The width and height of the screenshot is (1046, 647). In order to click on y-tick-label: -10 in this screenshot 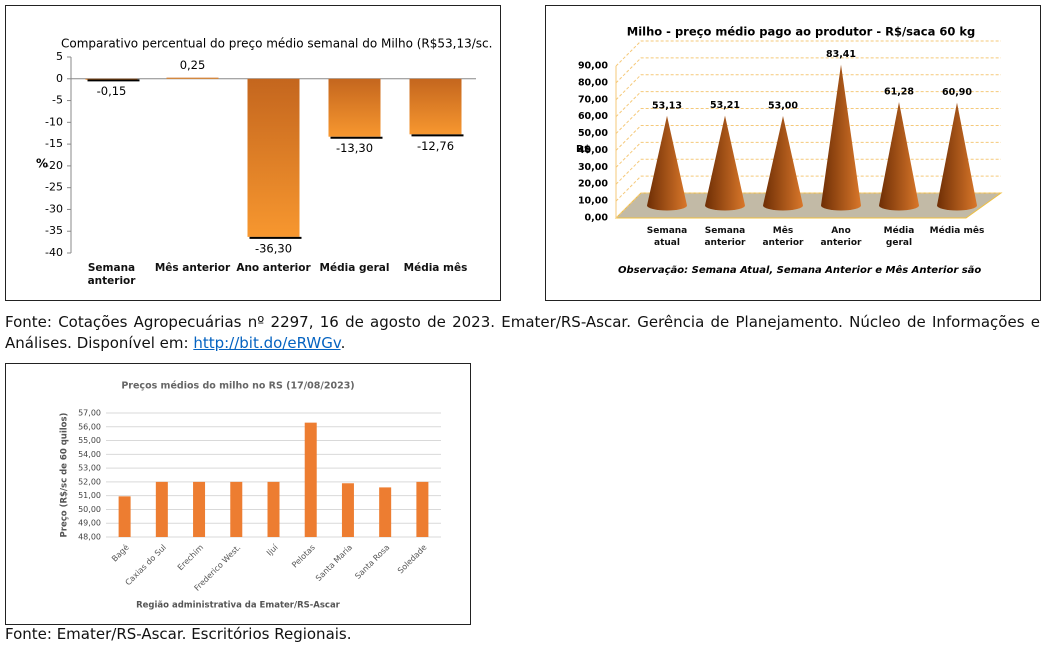, I will do `click(54, 121)`.